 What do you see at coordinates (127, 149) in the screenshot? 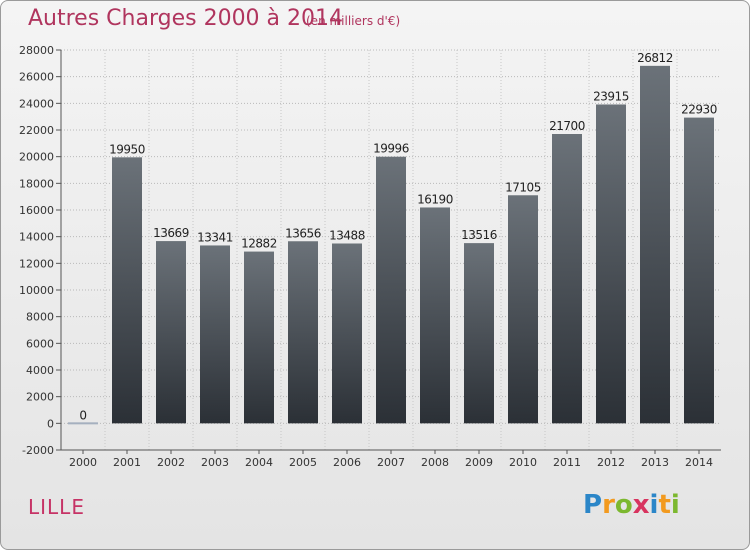
I see `bar-value-label: 19950` at bounding box center [127, 149].